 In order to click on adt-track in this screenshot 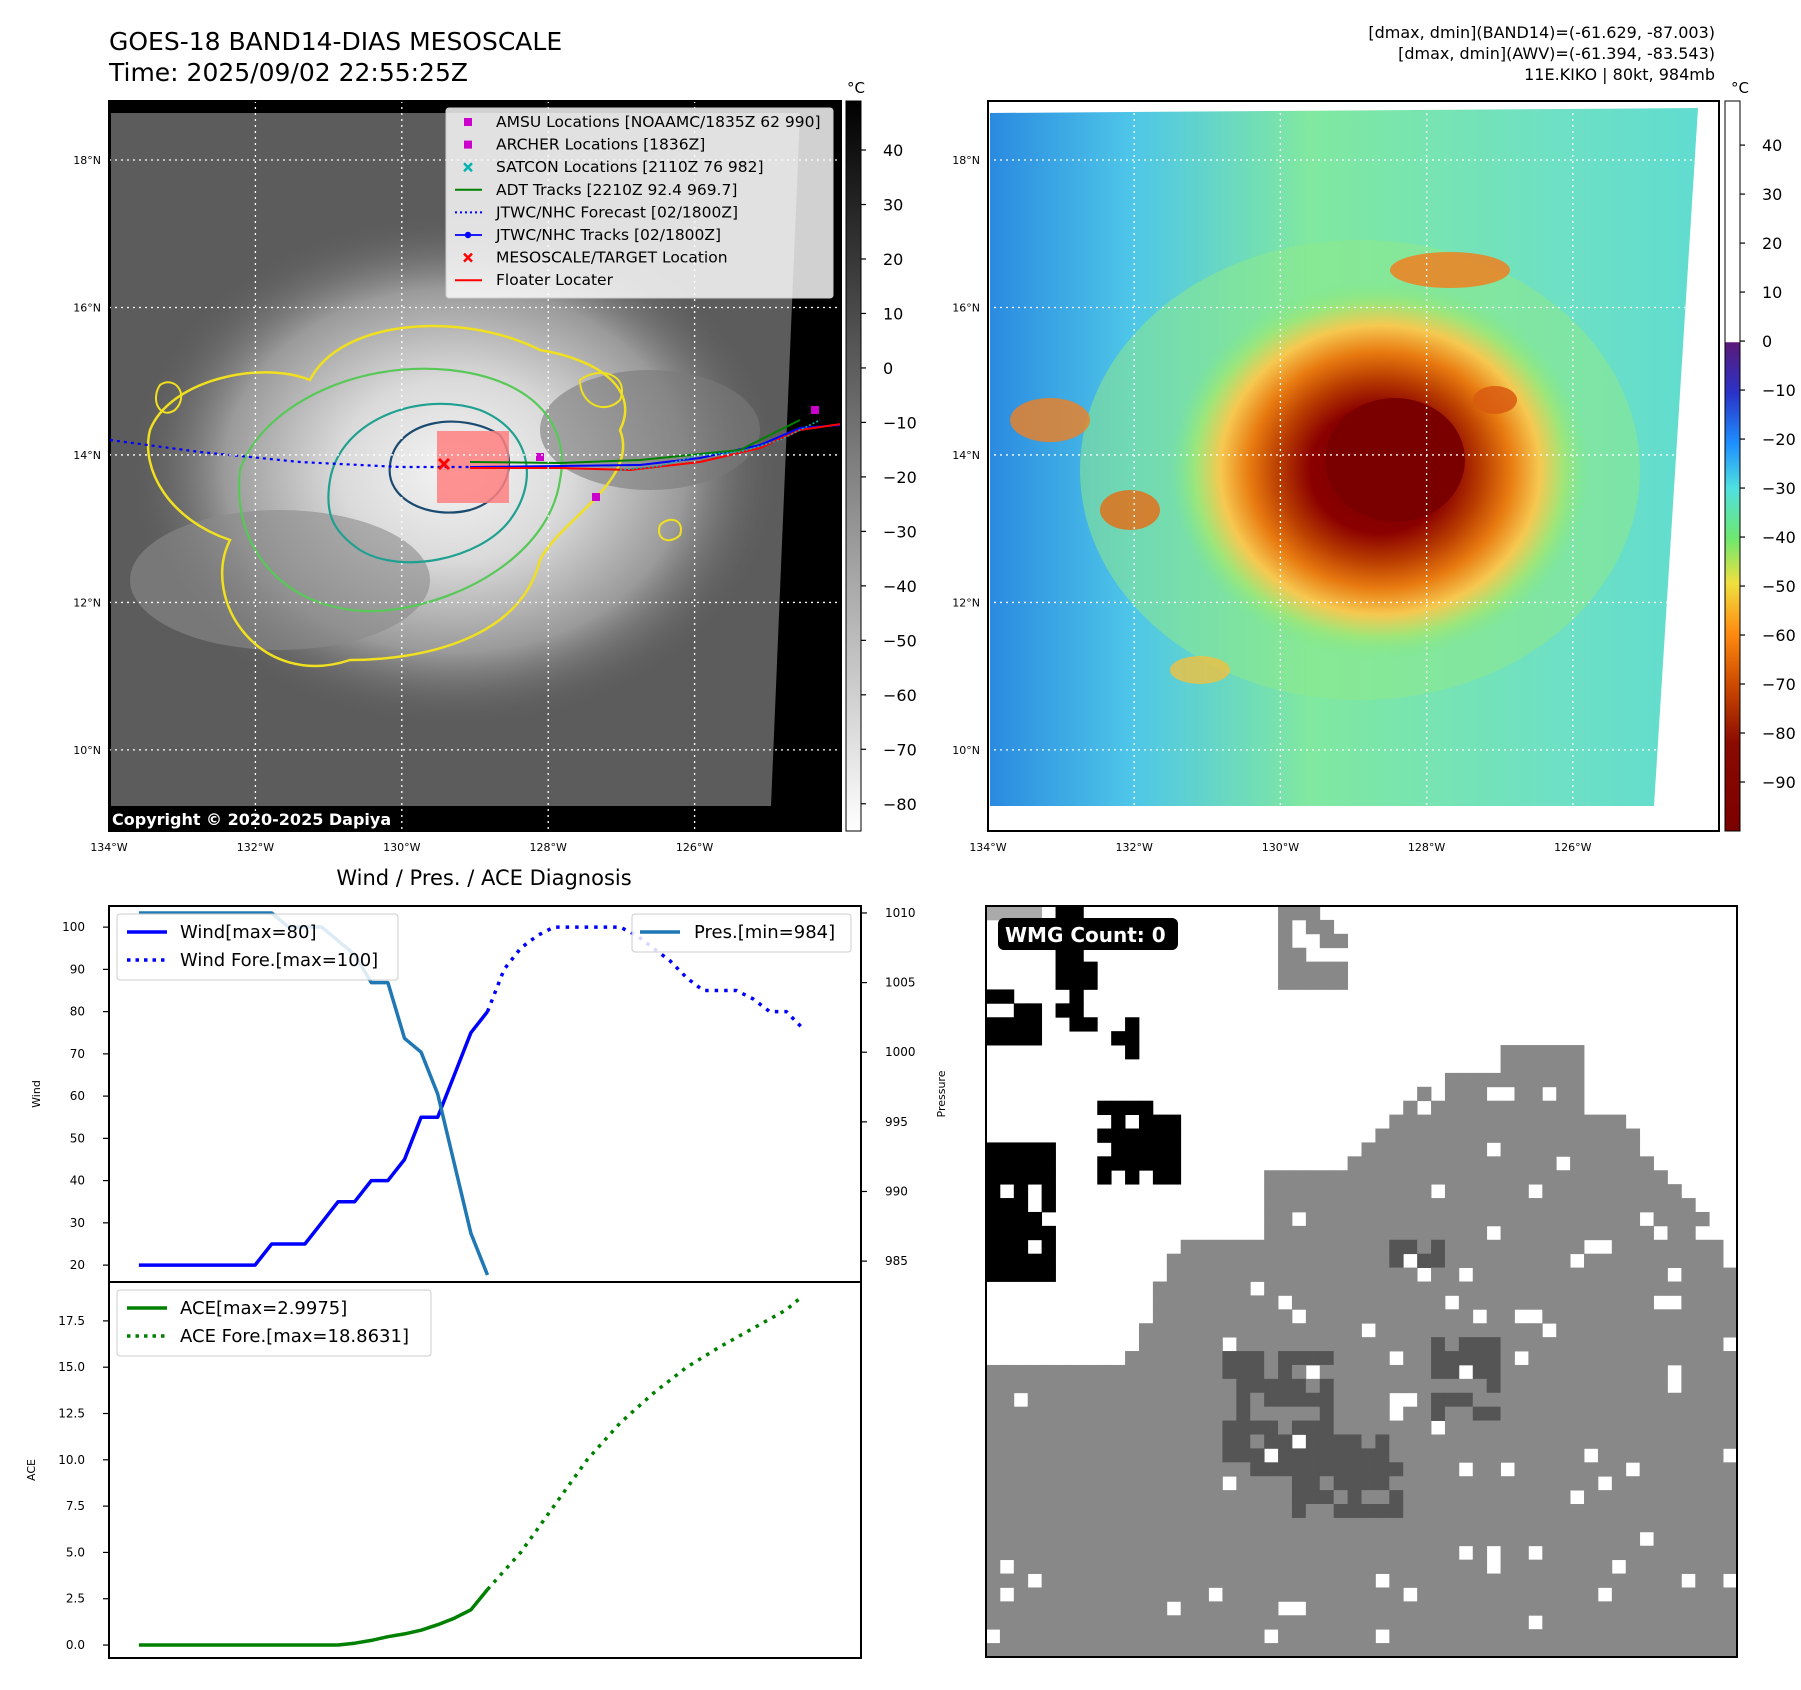, I will do `click(635, 442)`.